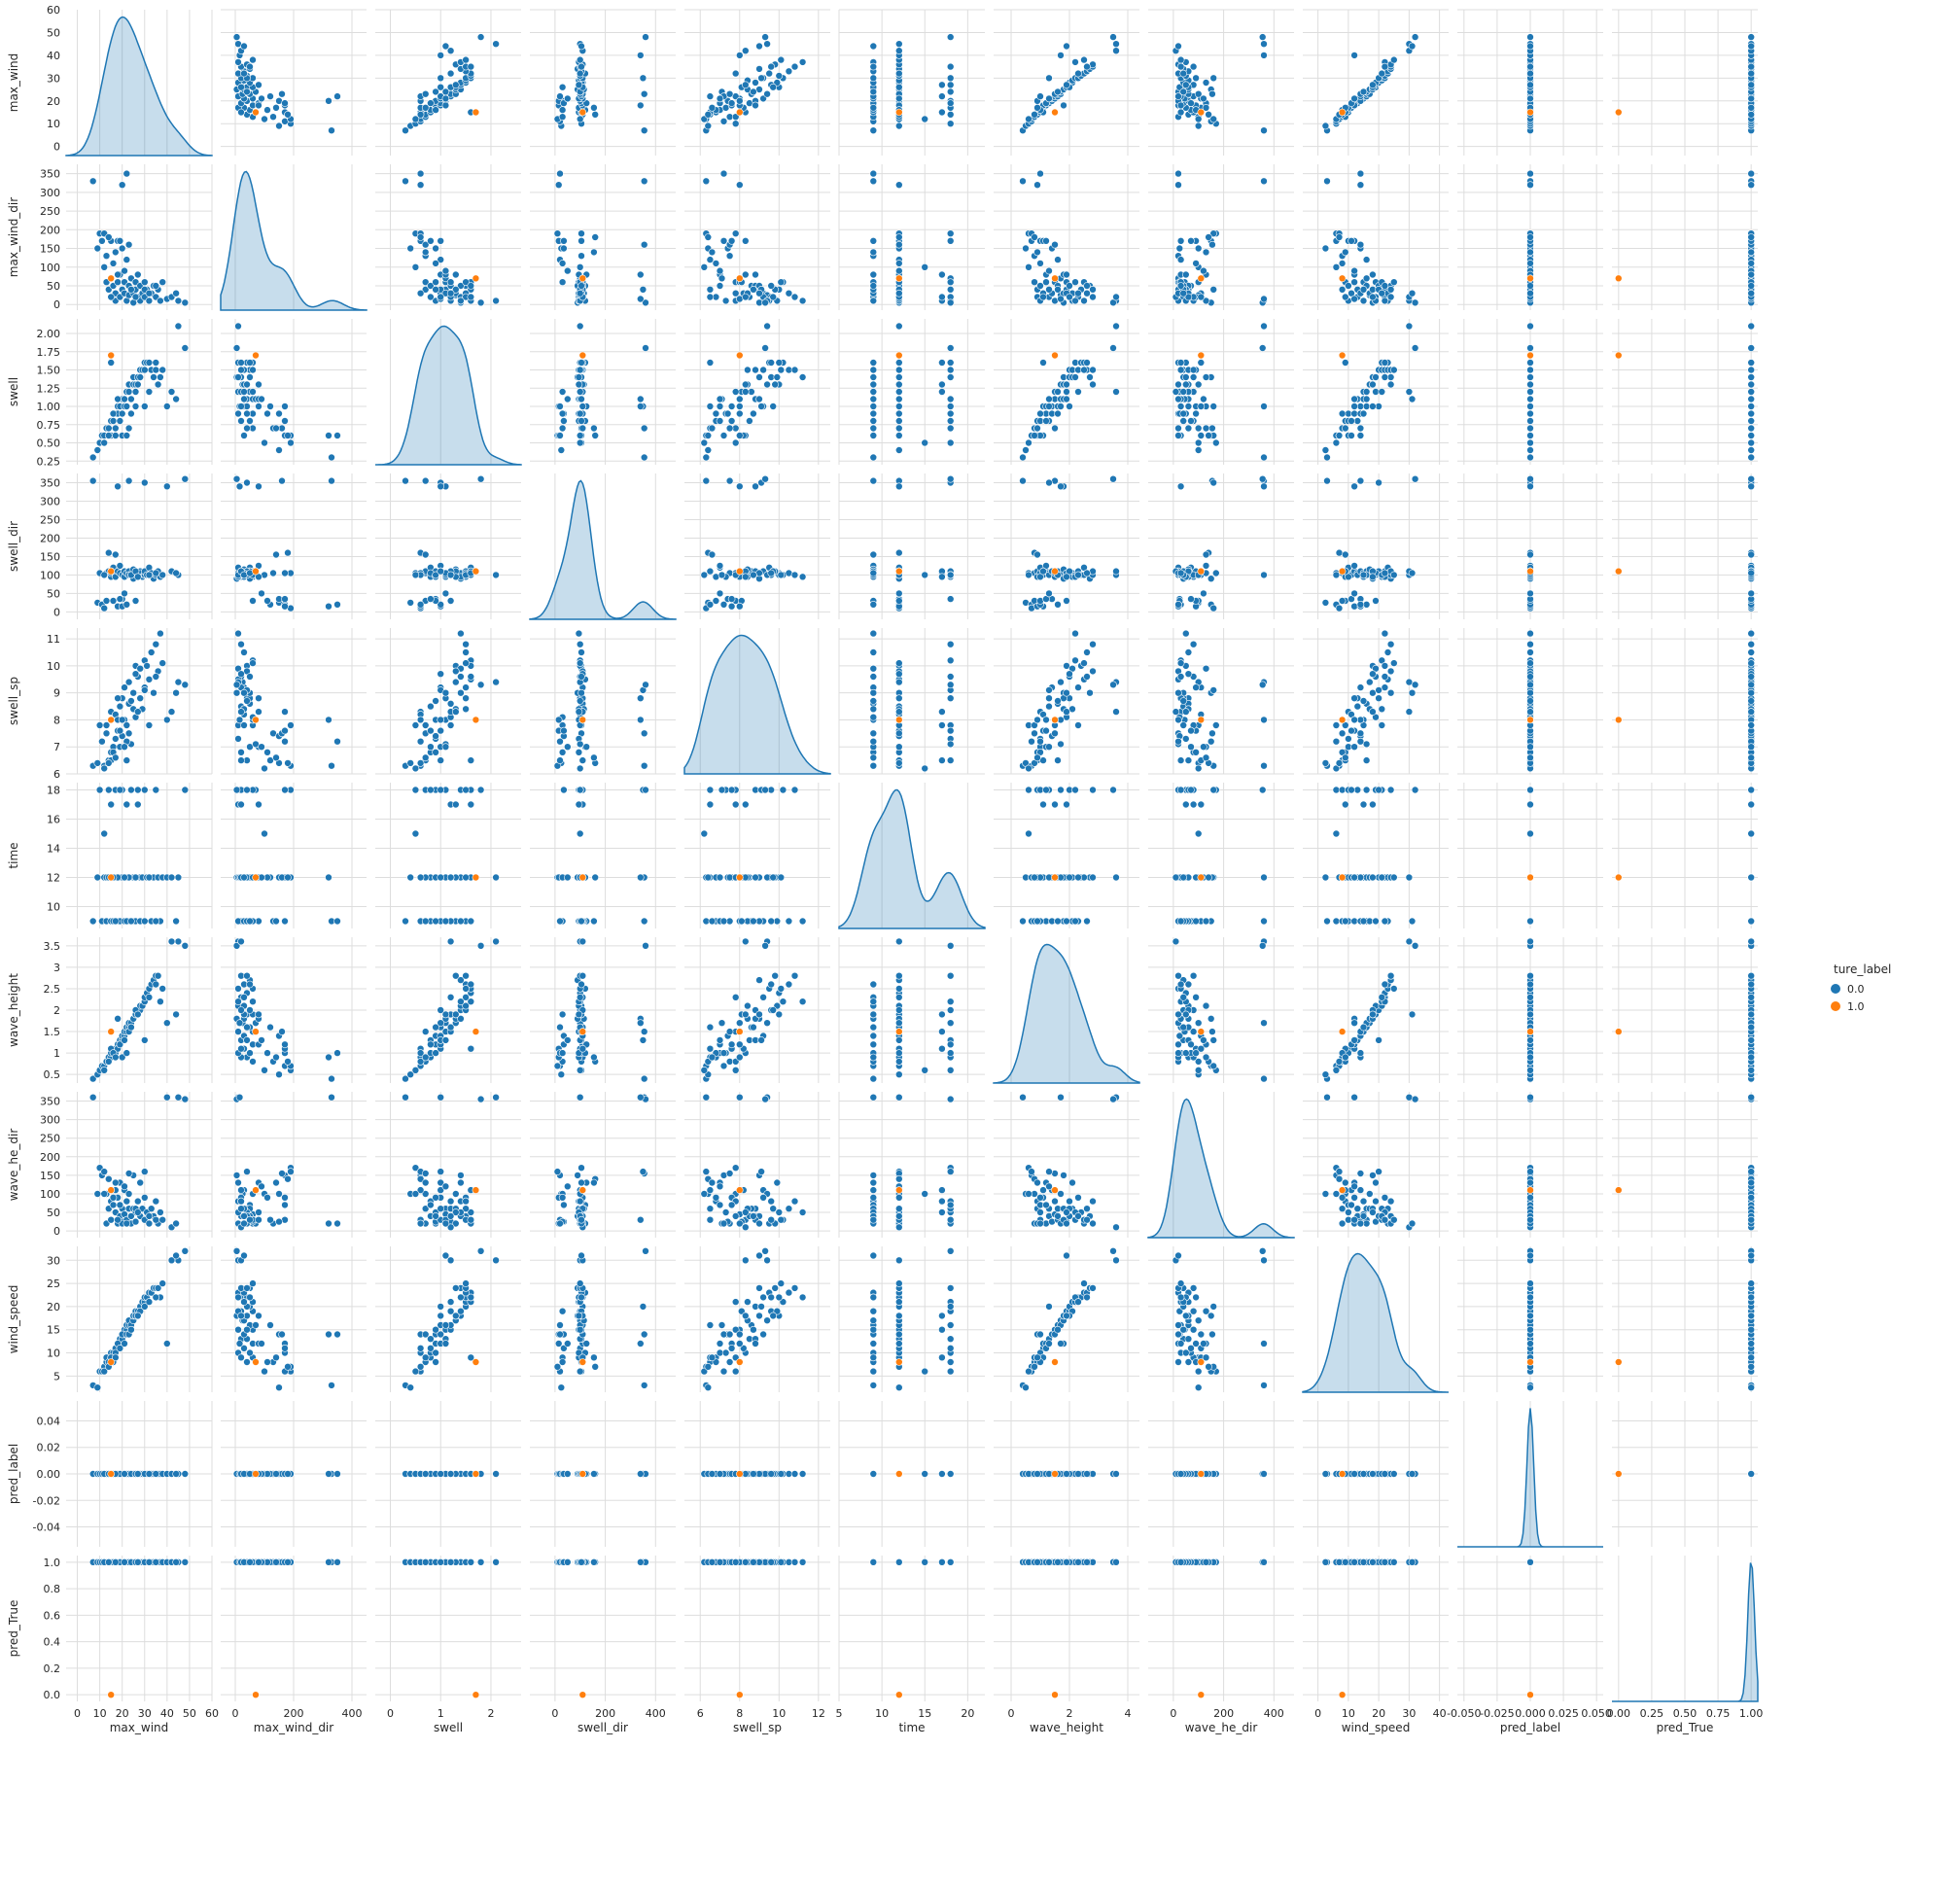 The width and height of the screenshot is (1960, 1890). Describe the element at coordinates (111, 720) in the screenshot. I see `point-class1-swell_sp-max_wind` at that location.